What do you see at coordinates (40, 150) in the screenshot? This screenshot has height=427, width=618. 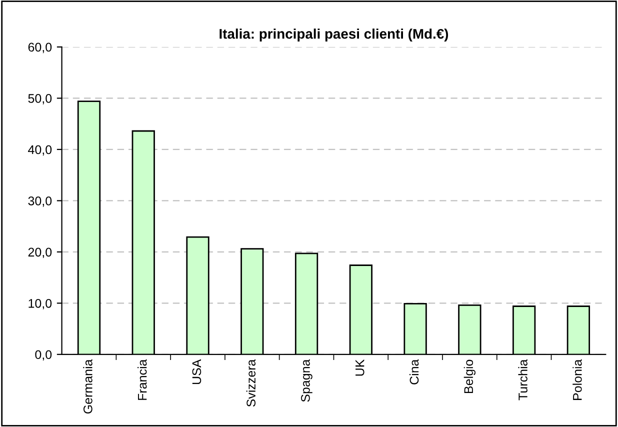 I see `y-tick-label: 40,0` at bounding box center [40, 150].